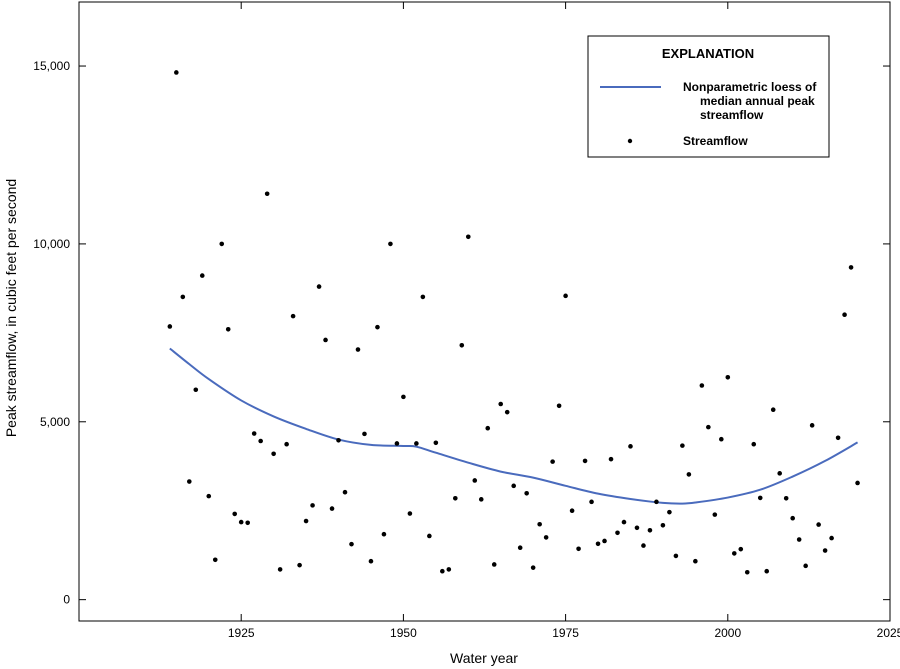 This screenshot has width=900, height=669. Describe the element at coordinates (767, 571) in the screenshot. I see `streamflow-point-2006` at that location.